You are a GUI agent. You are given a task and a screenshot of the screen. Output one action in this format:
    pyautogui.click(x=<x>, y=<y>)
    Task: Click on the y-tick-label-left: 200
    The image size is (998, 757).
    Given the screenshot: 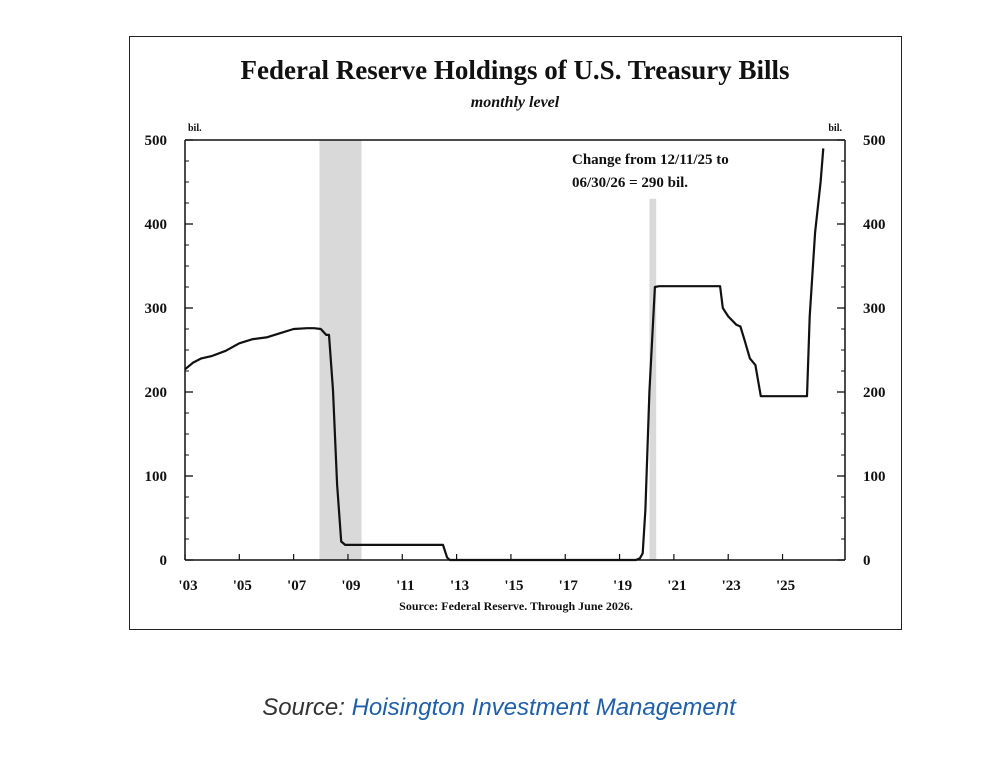 What is the action you would take?
    pyautogui.click(x=156, y=393)
    